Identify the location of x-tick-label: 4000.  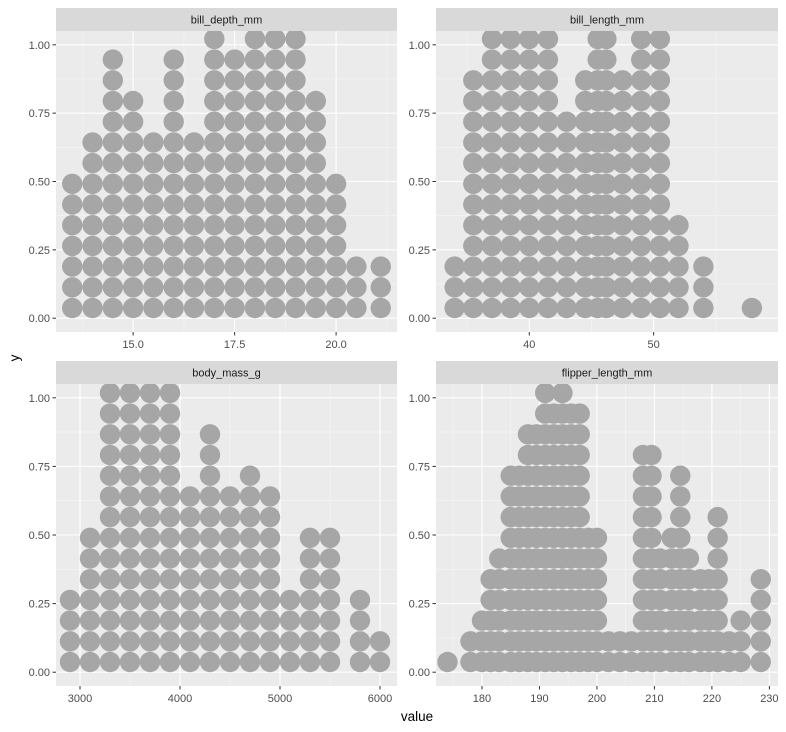
(180, 699).